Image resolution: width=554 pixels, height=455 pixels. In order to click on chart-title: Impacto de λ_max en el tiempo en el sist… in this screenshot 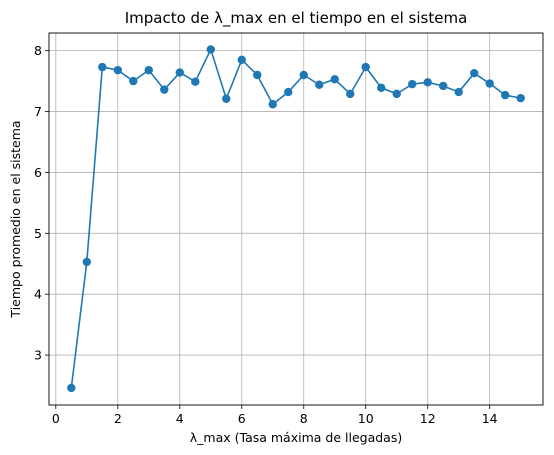, I will do `click(296, 18)`.